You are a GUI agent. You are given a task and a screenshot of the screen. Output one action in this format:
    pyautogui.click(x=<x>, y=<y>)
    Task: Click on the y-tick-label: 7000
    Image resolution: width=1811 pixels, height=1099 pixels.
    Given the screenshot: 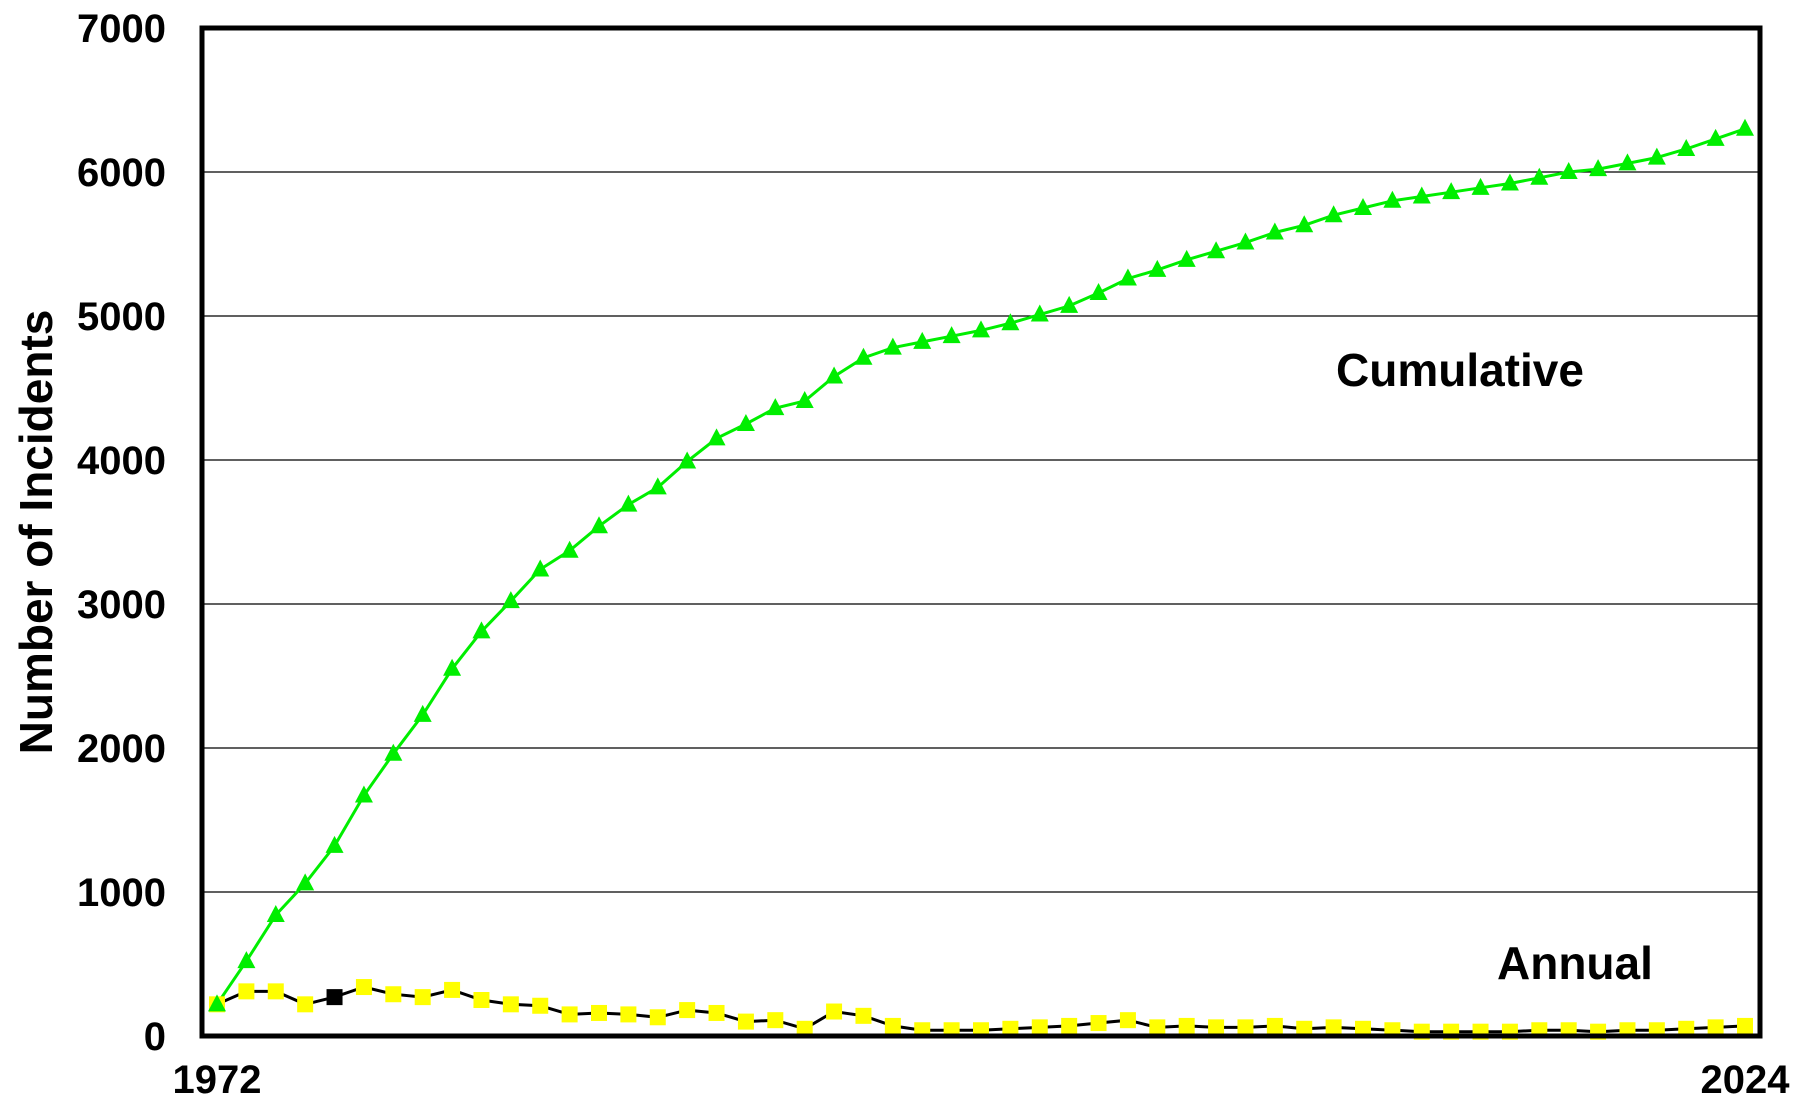 What is the action you would take?
    pyautogui.click(x=121, y=29)
    